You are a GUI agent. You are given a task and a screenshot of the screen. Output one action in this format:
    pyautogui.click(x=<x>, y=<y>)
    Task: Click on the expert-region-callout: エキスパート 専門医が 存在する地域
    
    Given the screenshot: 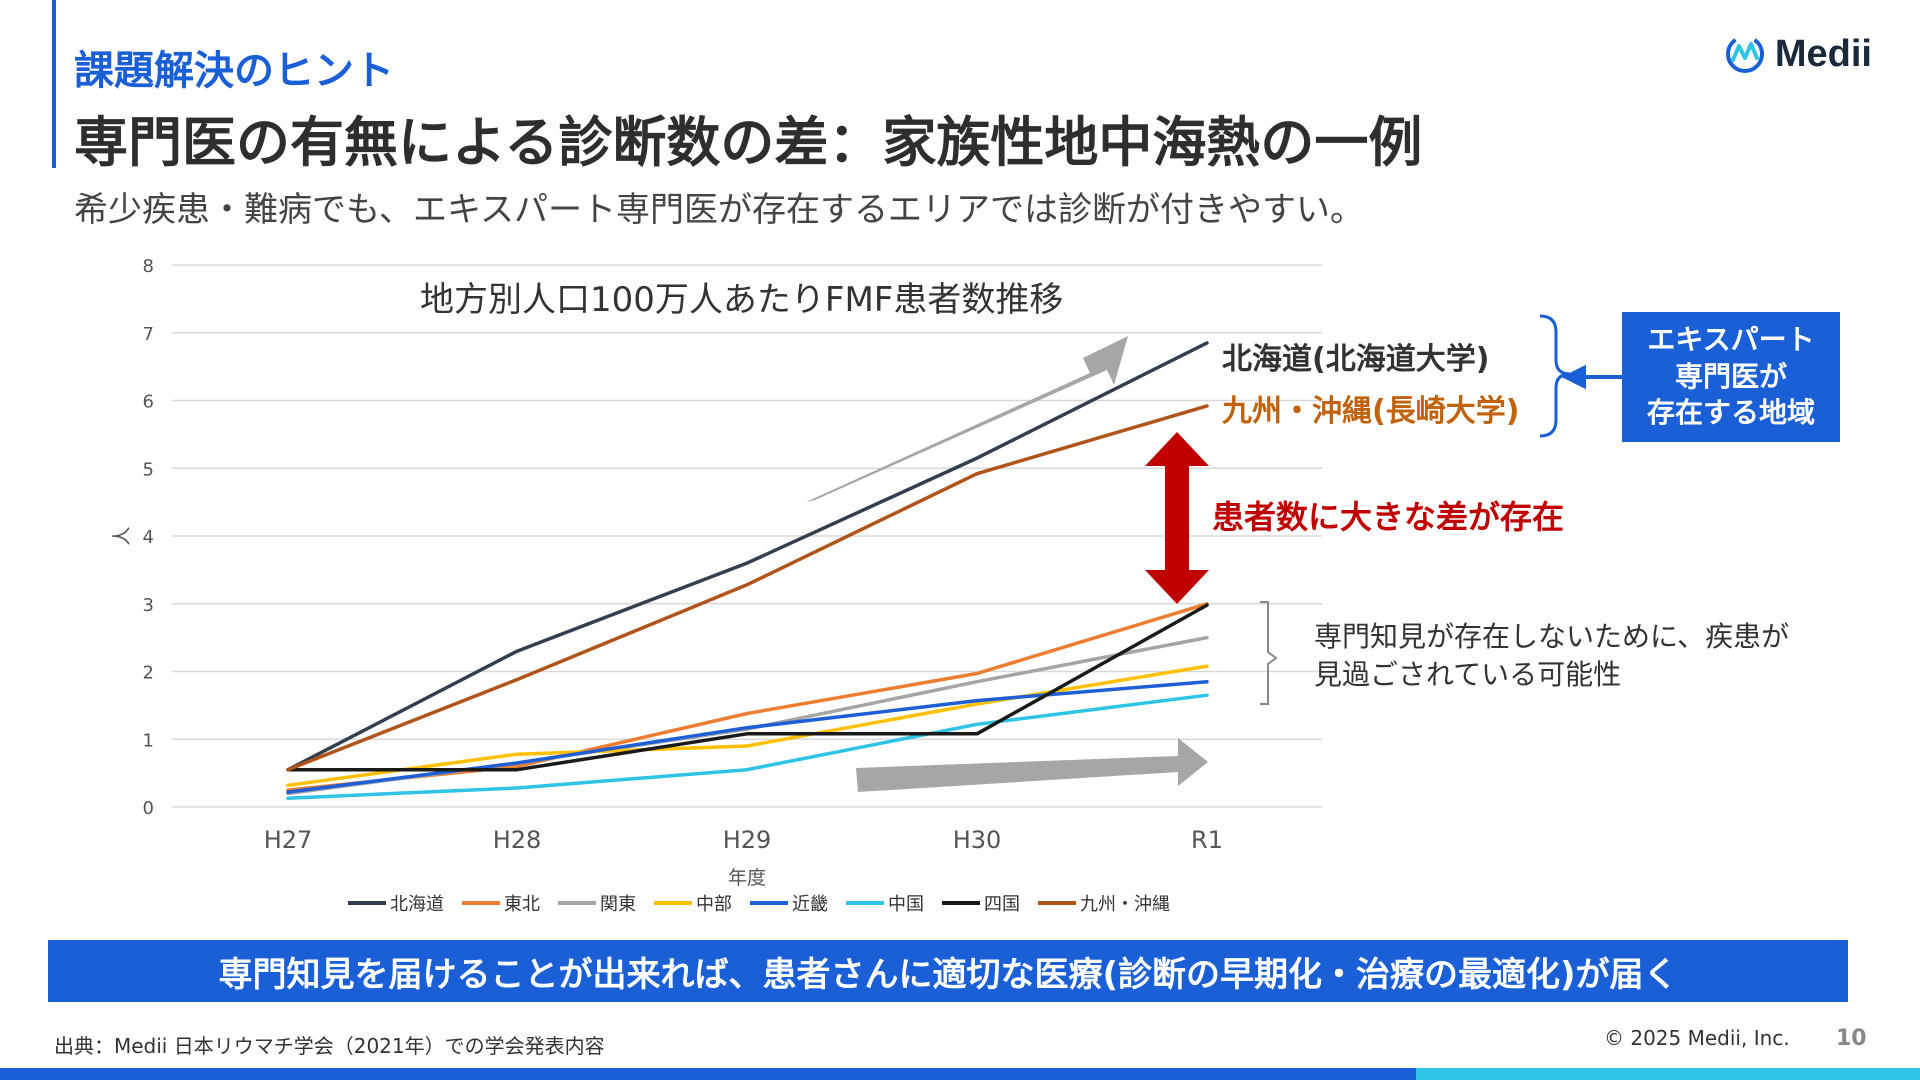 What is the action you would take?
    pyautogui.click(x=1731, y=377)
    